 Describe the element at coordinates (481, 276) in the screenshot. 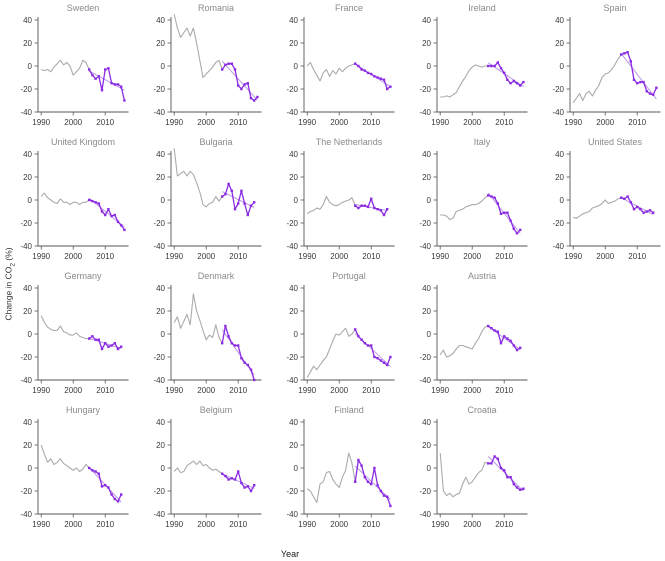

I see `subplot-title: Austria` at that location.